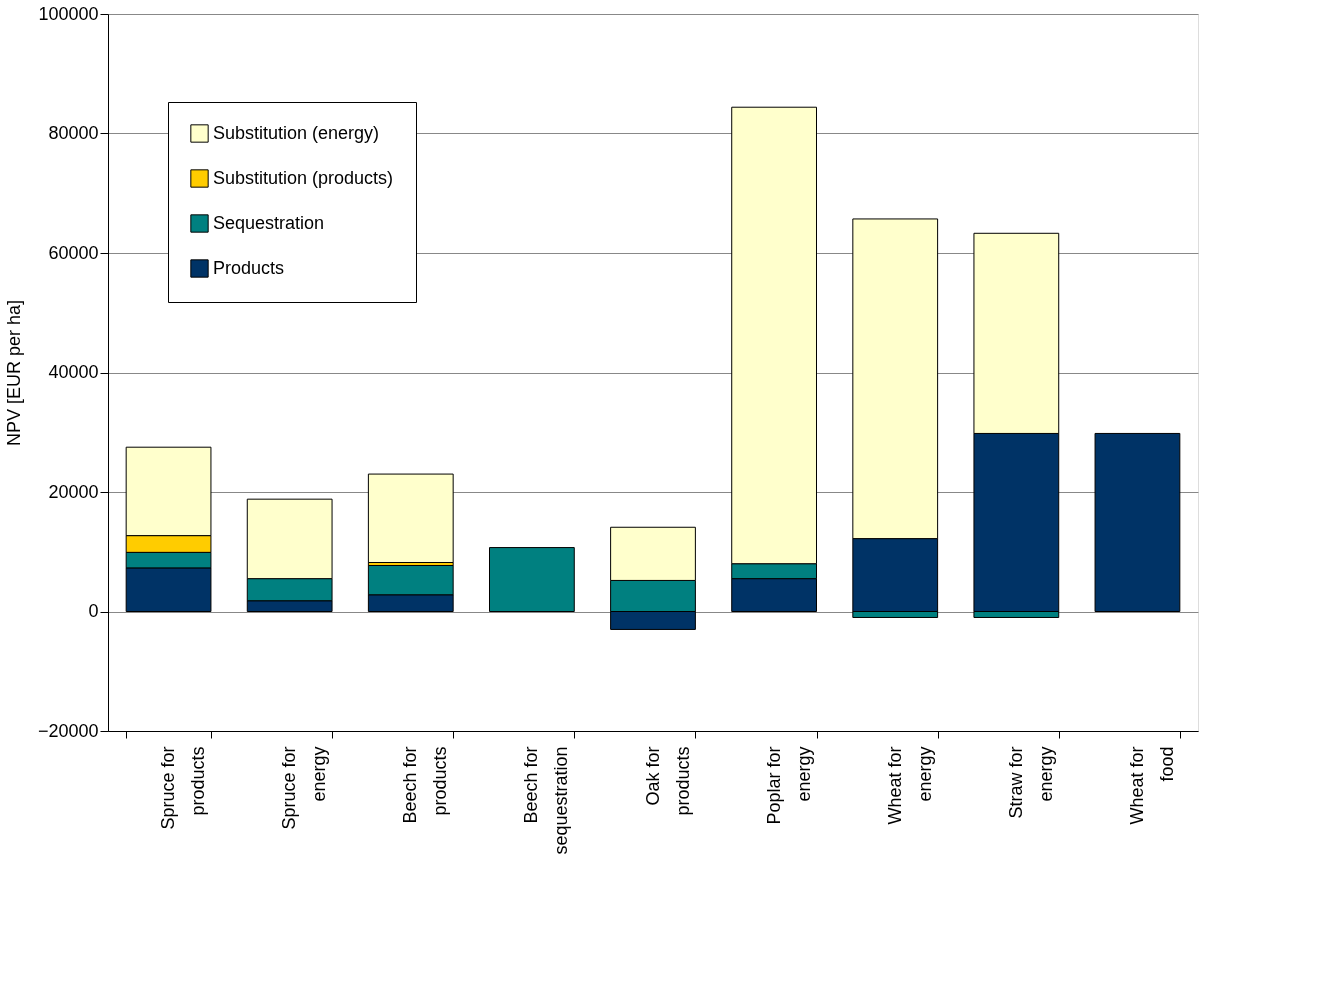 This screenshot has width=1330, height=993. What do you see at coordinates (269, 222) in the screenshot?
I see `legend-label: Sequestration` at bounding box center [269, 222].